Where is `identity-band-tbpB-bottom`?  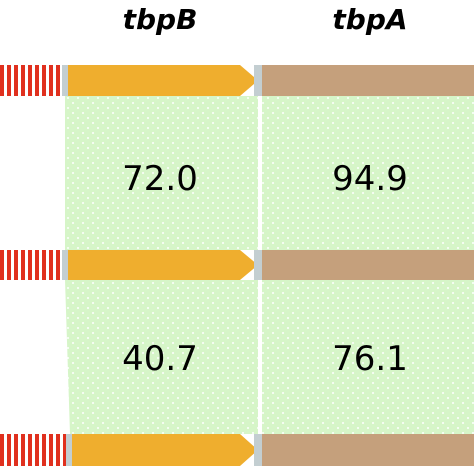
identity-band-tbpB-bottom is located at coordinates (161, 357).